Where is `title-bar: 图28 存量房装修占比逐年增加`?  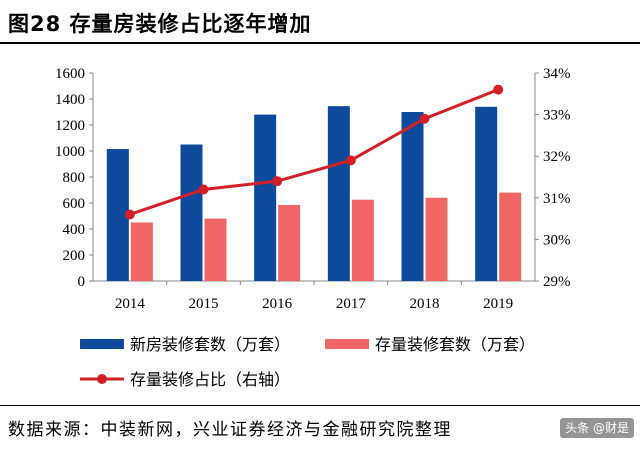 title-bar: 图28 存量房装修占比逐年增加 is located at coordinates (320, 22).